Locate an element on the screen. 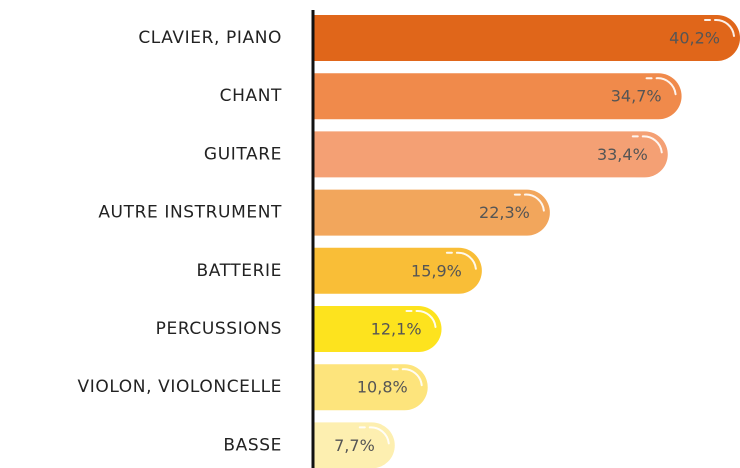  category-label: AUTRE INSTRUMENT is located at coordinates (190, 213).